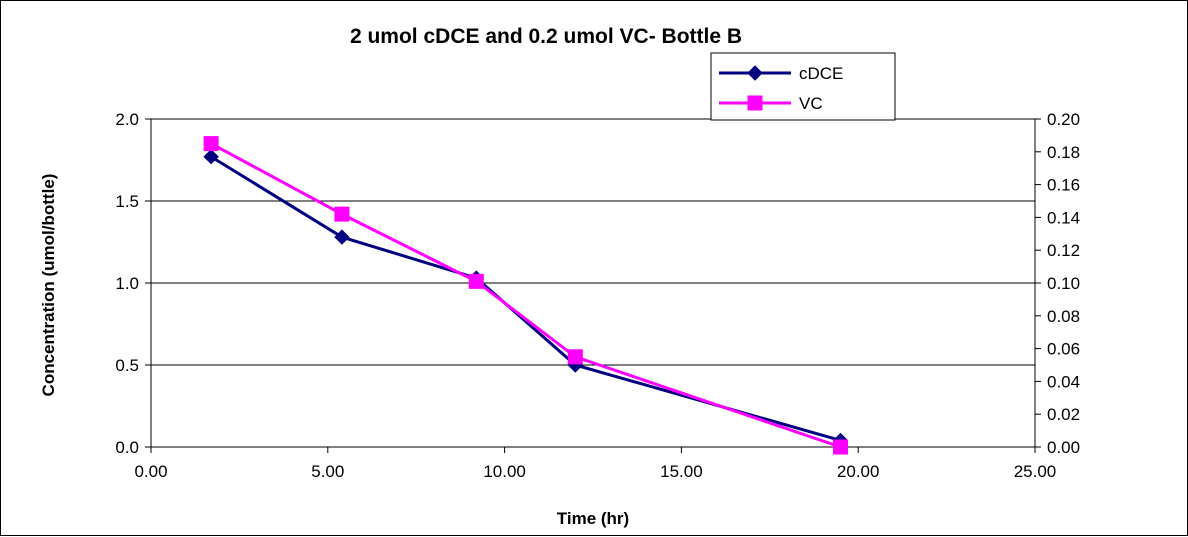  What do you see at coordinates (681, 471) in the screenshot?
I see `x-tick-label: 15.00` at bounding box center [681, 471].